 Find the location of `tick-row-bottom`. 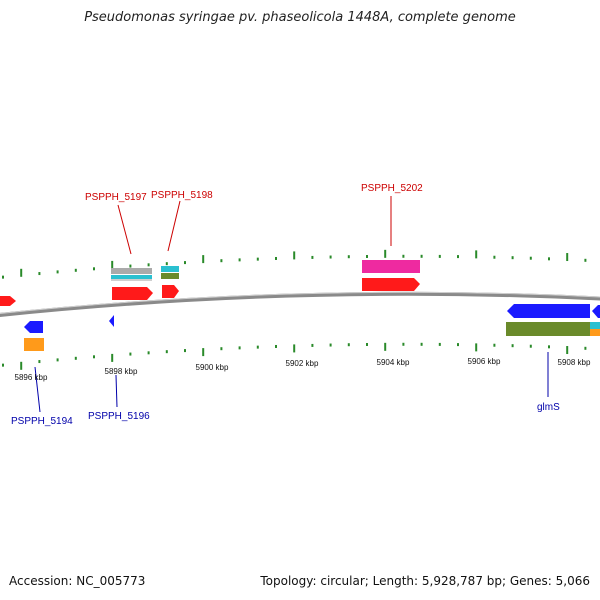

tick-row-bottom is located at coordinates (294, 356).